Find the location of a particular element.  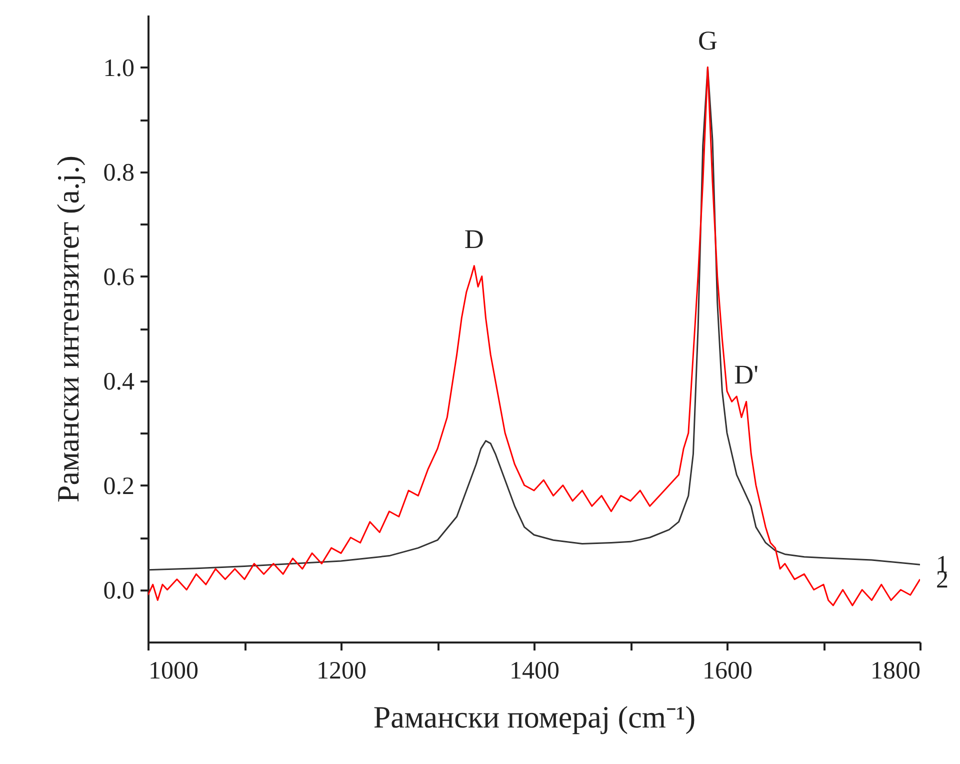

x-tick-label: 1000 is located at coordinates (173, 671).